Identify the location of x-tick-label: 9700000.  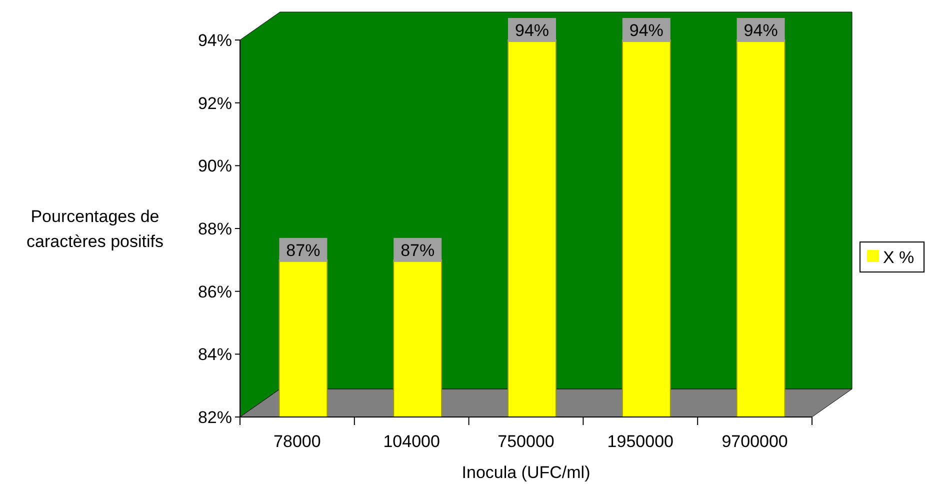
(755, 441).